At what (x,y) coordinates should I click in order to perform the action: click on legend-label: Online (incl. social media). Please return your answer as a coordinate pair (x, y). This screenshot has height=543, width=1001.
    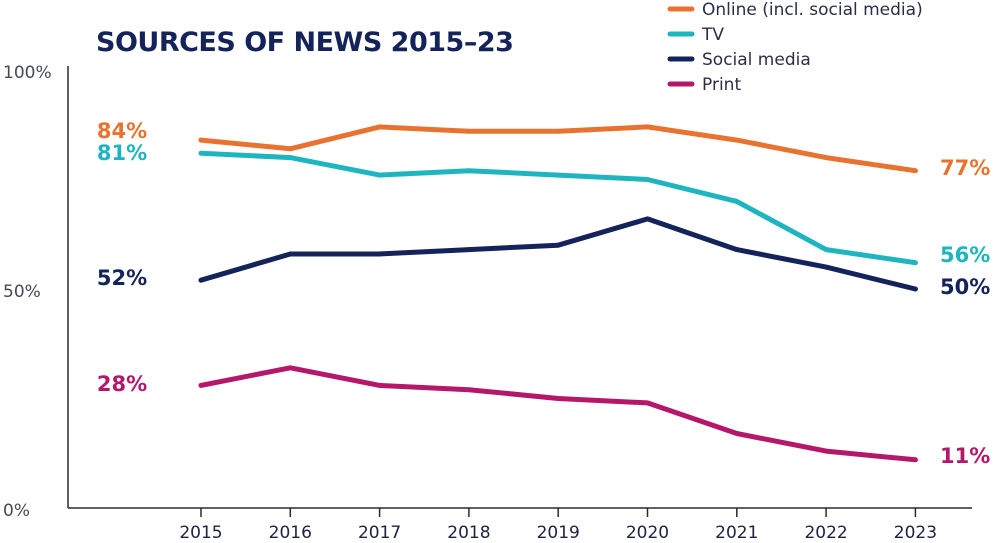
    Looking at the image, I should click on (812, 10).